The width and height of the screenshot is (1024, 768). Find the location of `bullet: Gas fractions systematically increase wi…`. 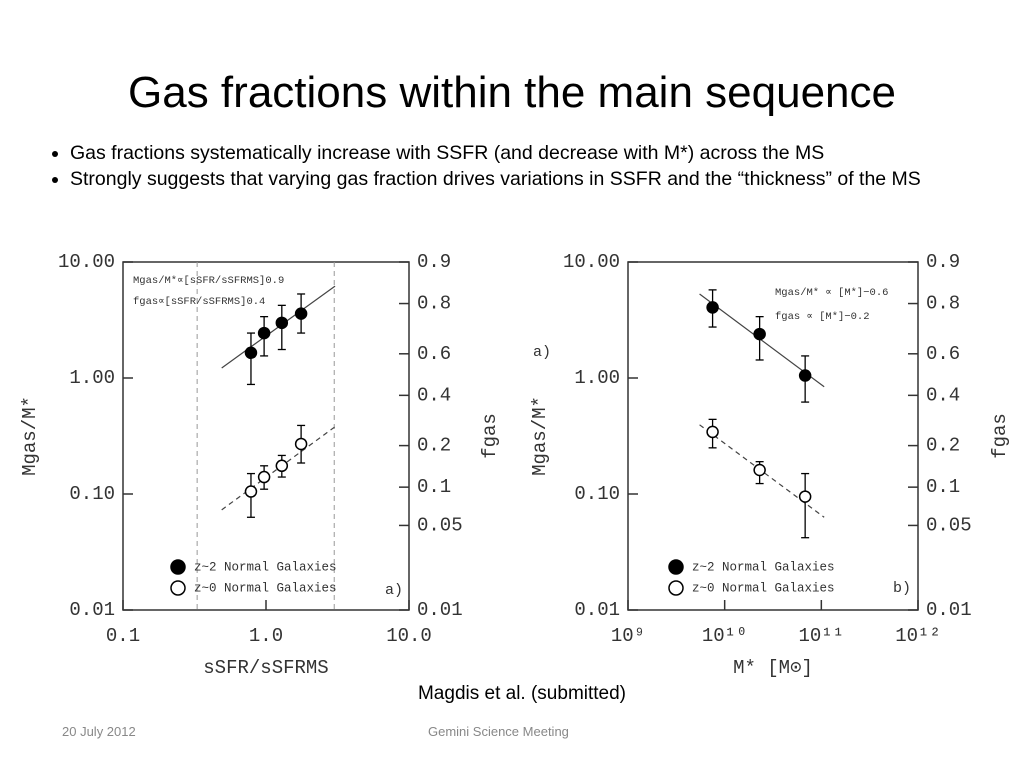

bullet: Gas fractions systematically increase wi… is located at coordinates (547, 153).